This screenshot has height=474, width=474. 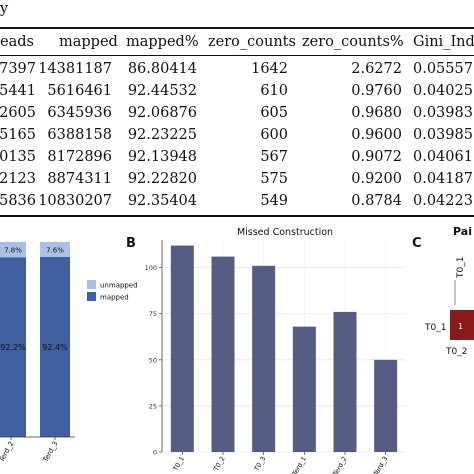 What do you see at coordinates (162, 135) in the screenshot?
I see `table-cell: 92.23225` at bounding box center [162, 135].